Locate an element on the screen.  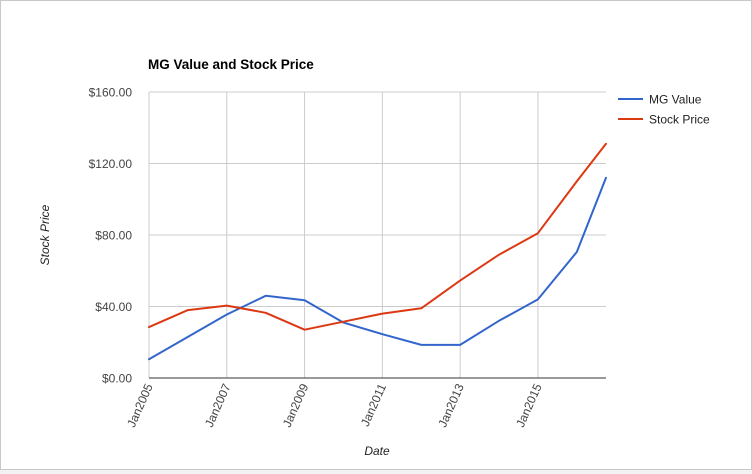
x-axis-label: Date is located at coordinates (377, 451).